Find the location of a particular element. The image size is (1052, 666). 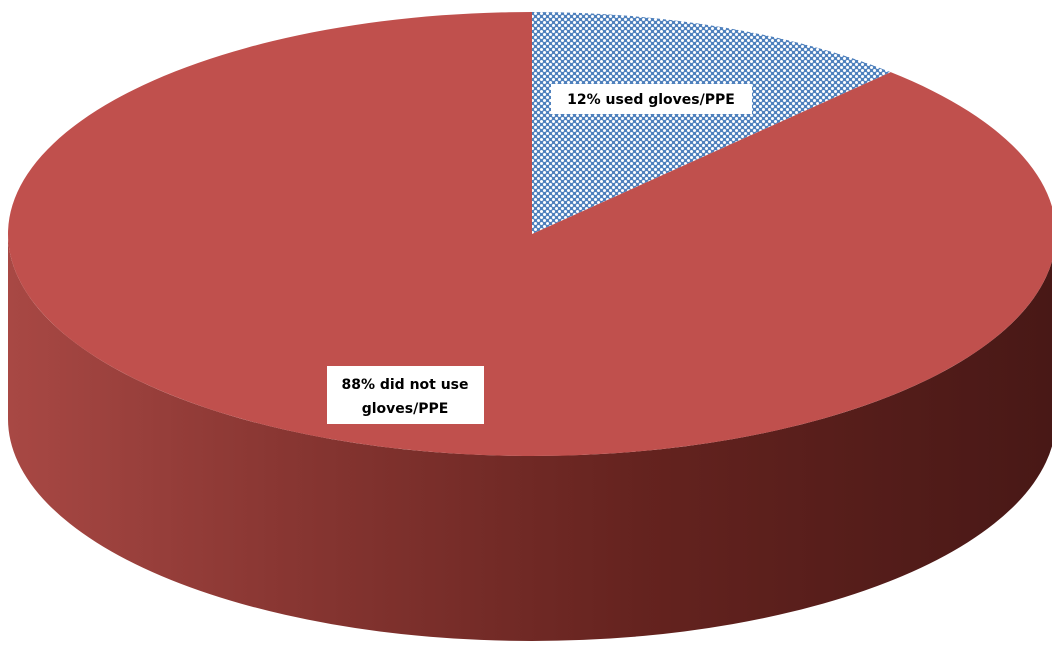

slice-label-not-used: 88% did not use gloves/PPE is located at coordinates (405, 395).